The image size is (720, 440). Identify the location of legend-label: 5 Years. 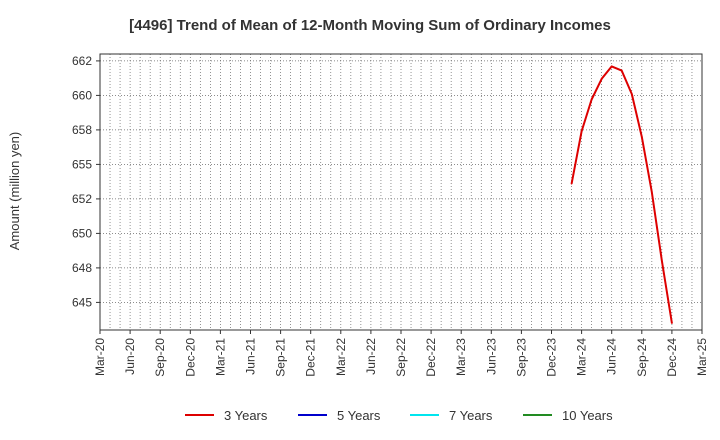
(359, 415).